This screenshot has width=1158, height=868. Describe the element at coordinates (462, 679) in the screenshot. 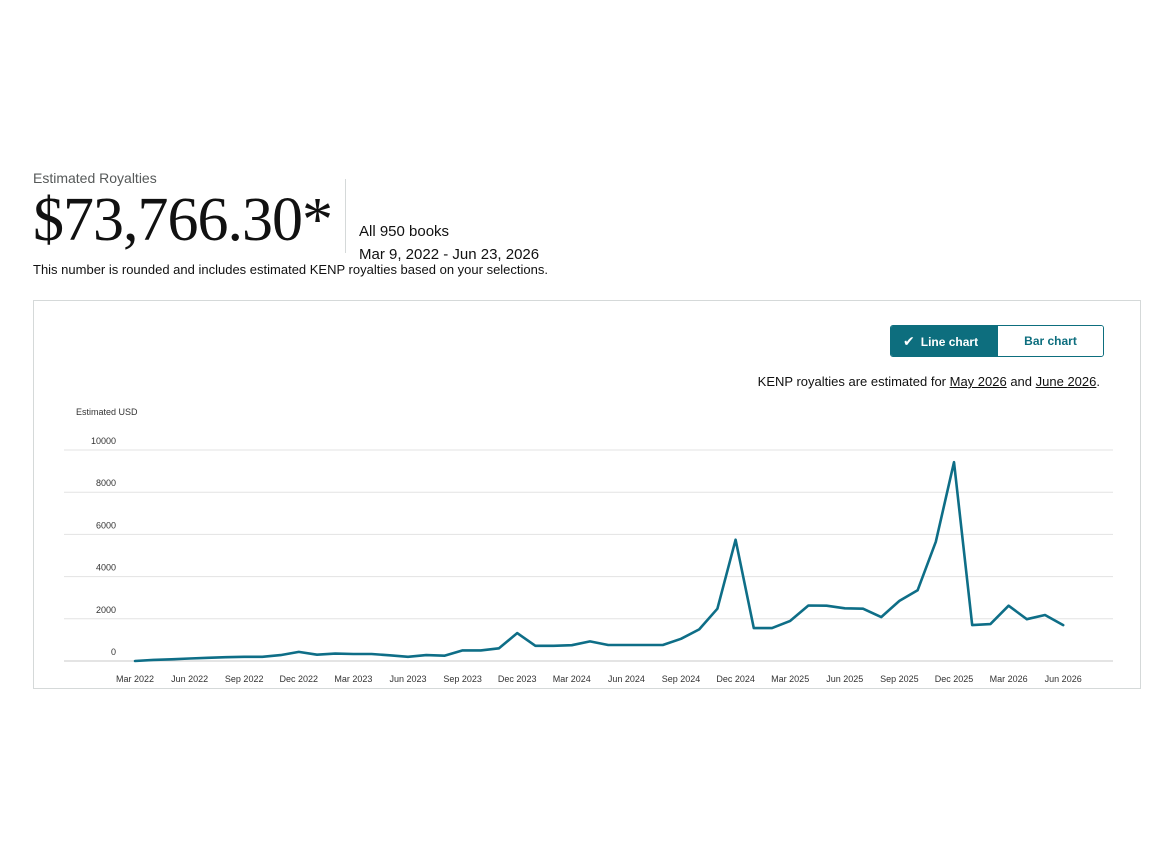

I see `x-tick-label: Sep 2023` at that location.